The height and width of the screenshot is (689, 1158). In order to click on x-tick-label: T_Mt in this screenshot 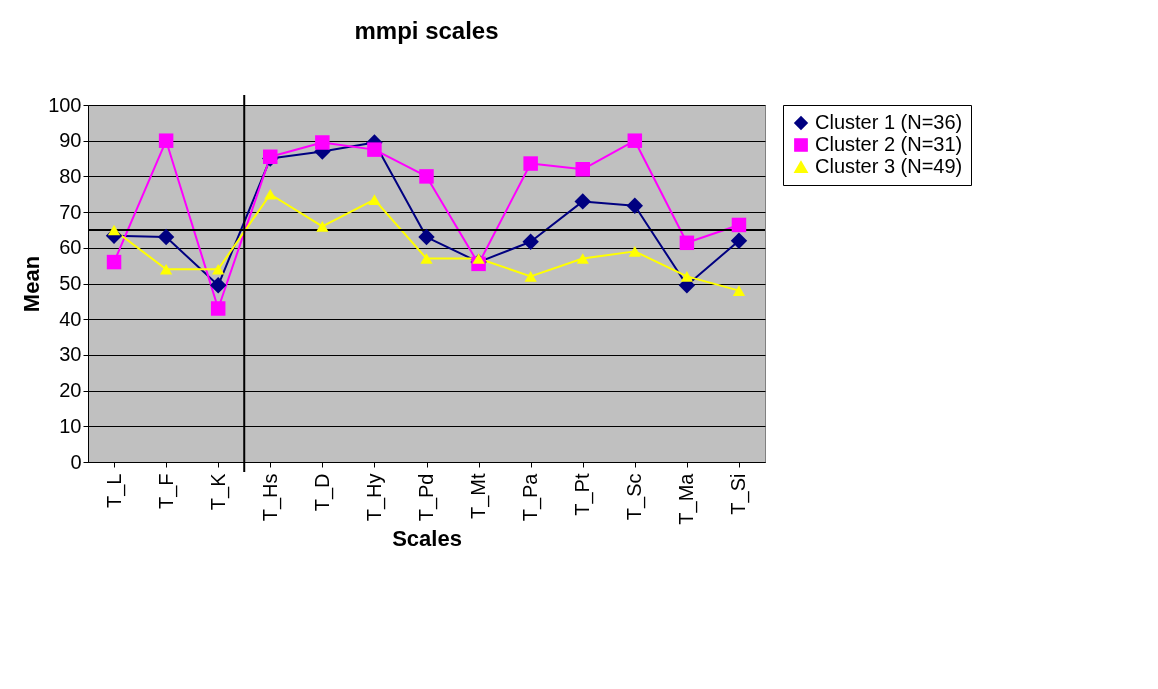, I will do `click(479, 496)`.